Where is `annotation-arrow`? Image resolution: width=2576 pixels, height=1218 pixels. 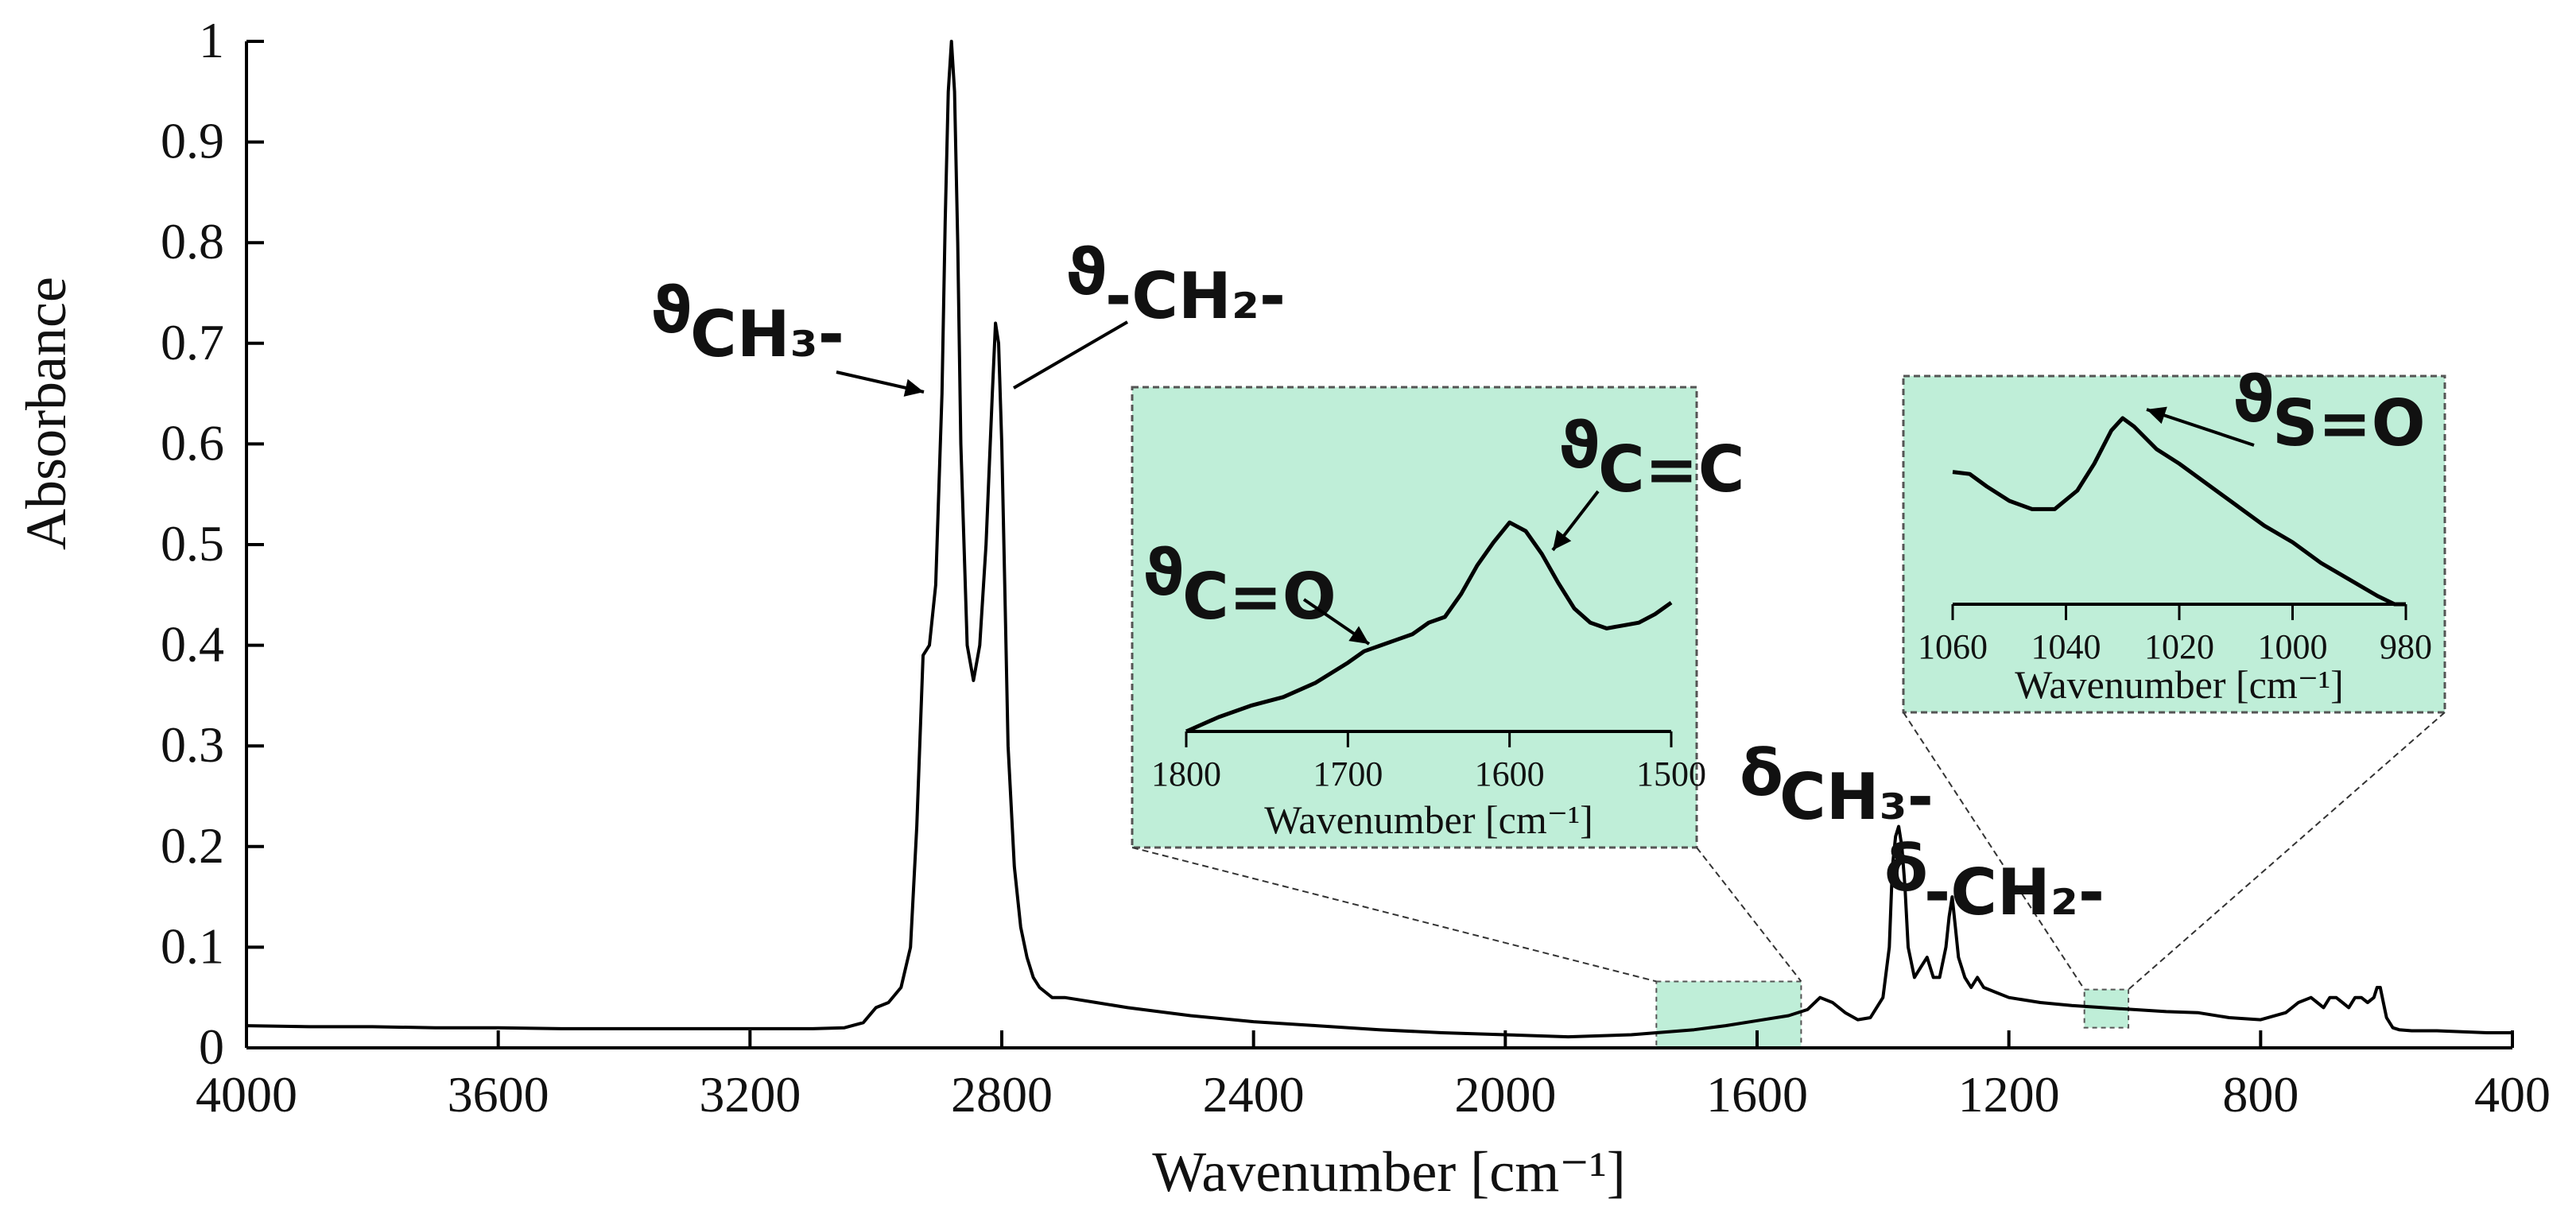
annotation-arrow is located at coordinates (2200, 428).